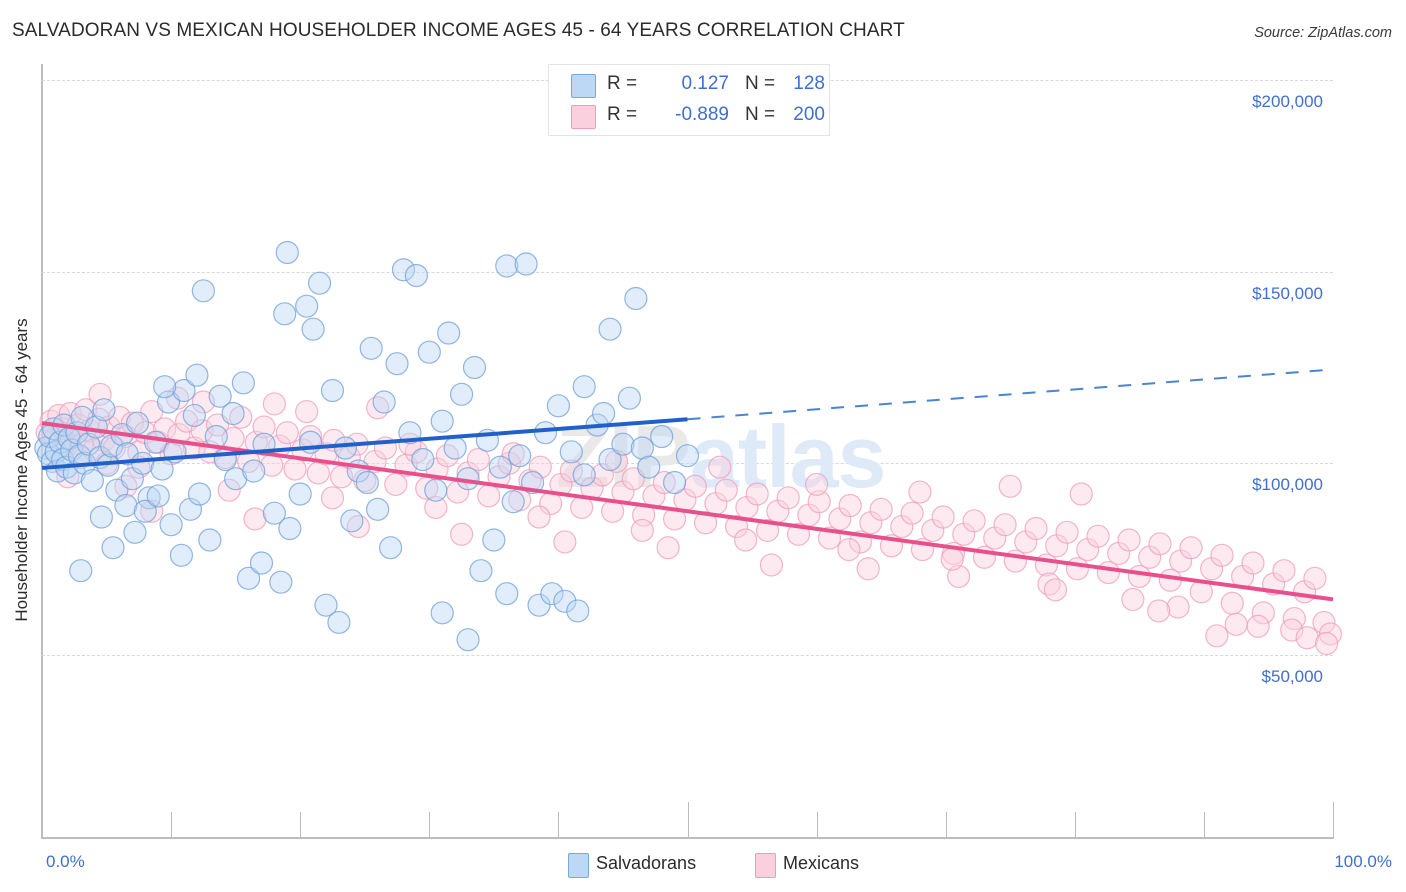 This screenshot has height=892, width=1406. What do you see at coordinates (364, 443) in the screenshot?
I see `trend-line-salvadorans-solid` at bounding box center [364, 443].